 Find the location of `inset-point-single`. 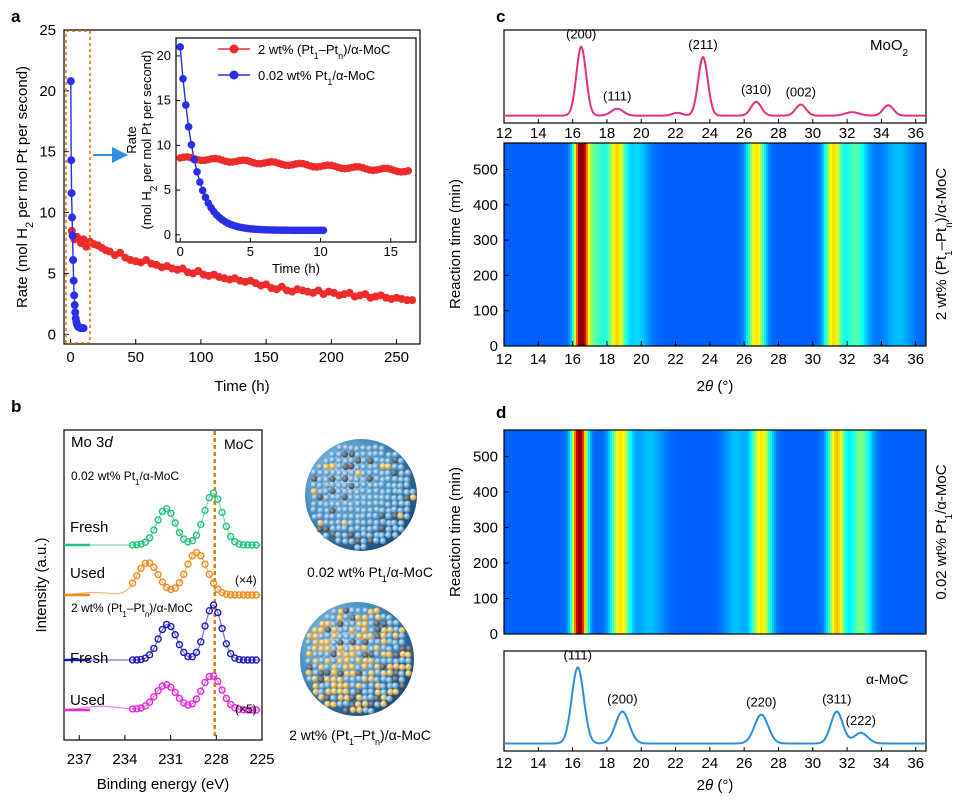

inset-point-single is located at coordinates (205, 197).